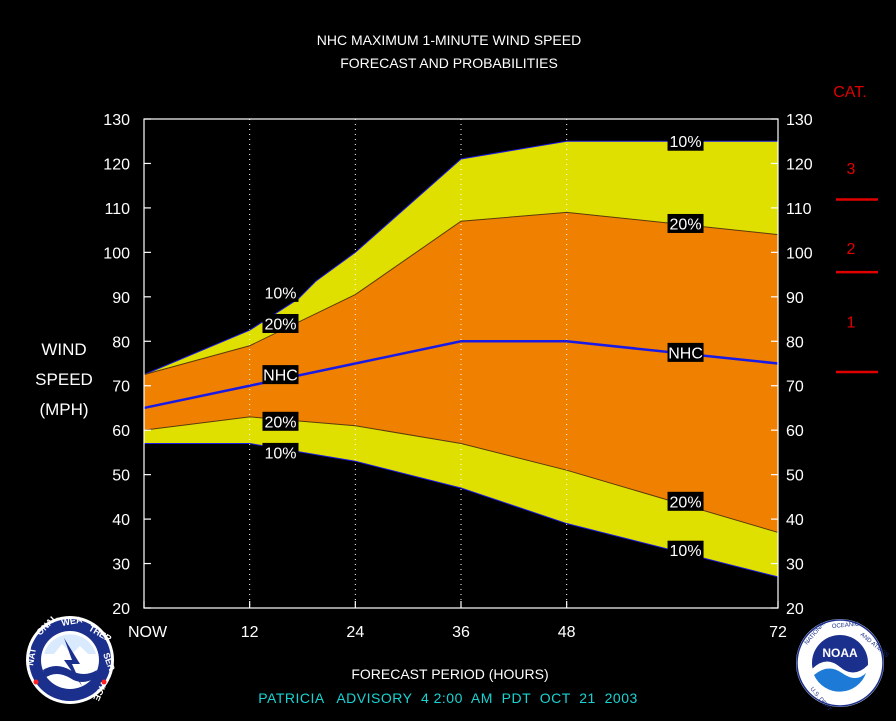 The height and width of the screenshot is (721, 896). What do you see at coordinates (851, 169) in the screenshot?
I see `category-label-3: 3` at bounding box center [851, 169].